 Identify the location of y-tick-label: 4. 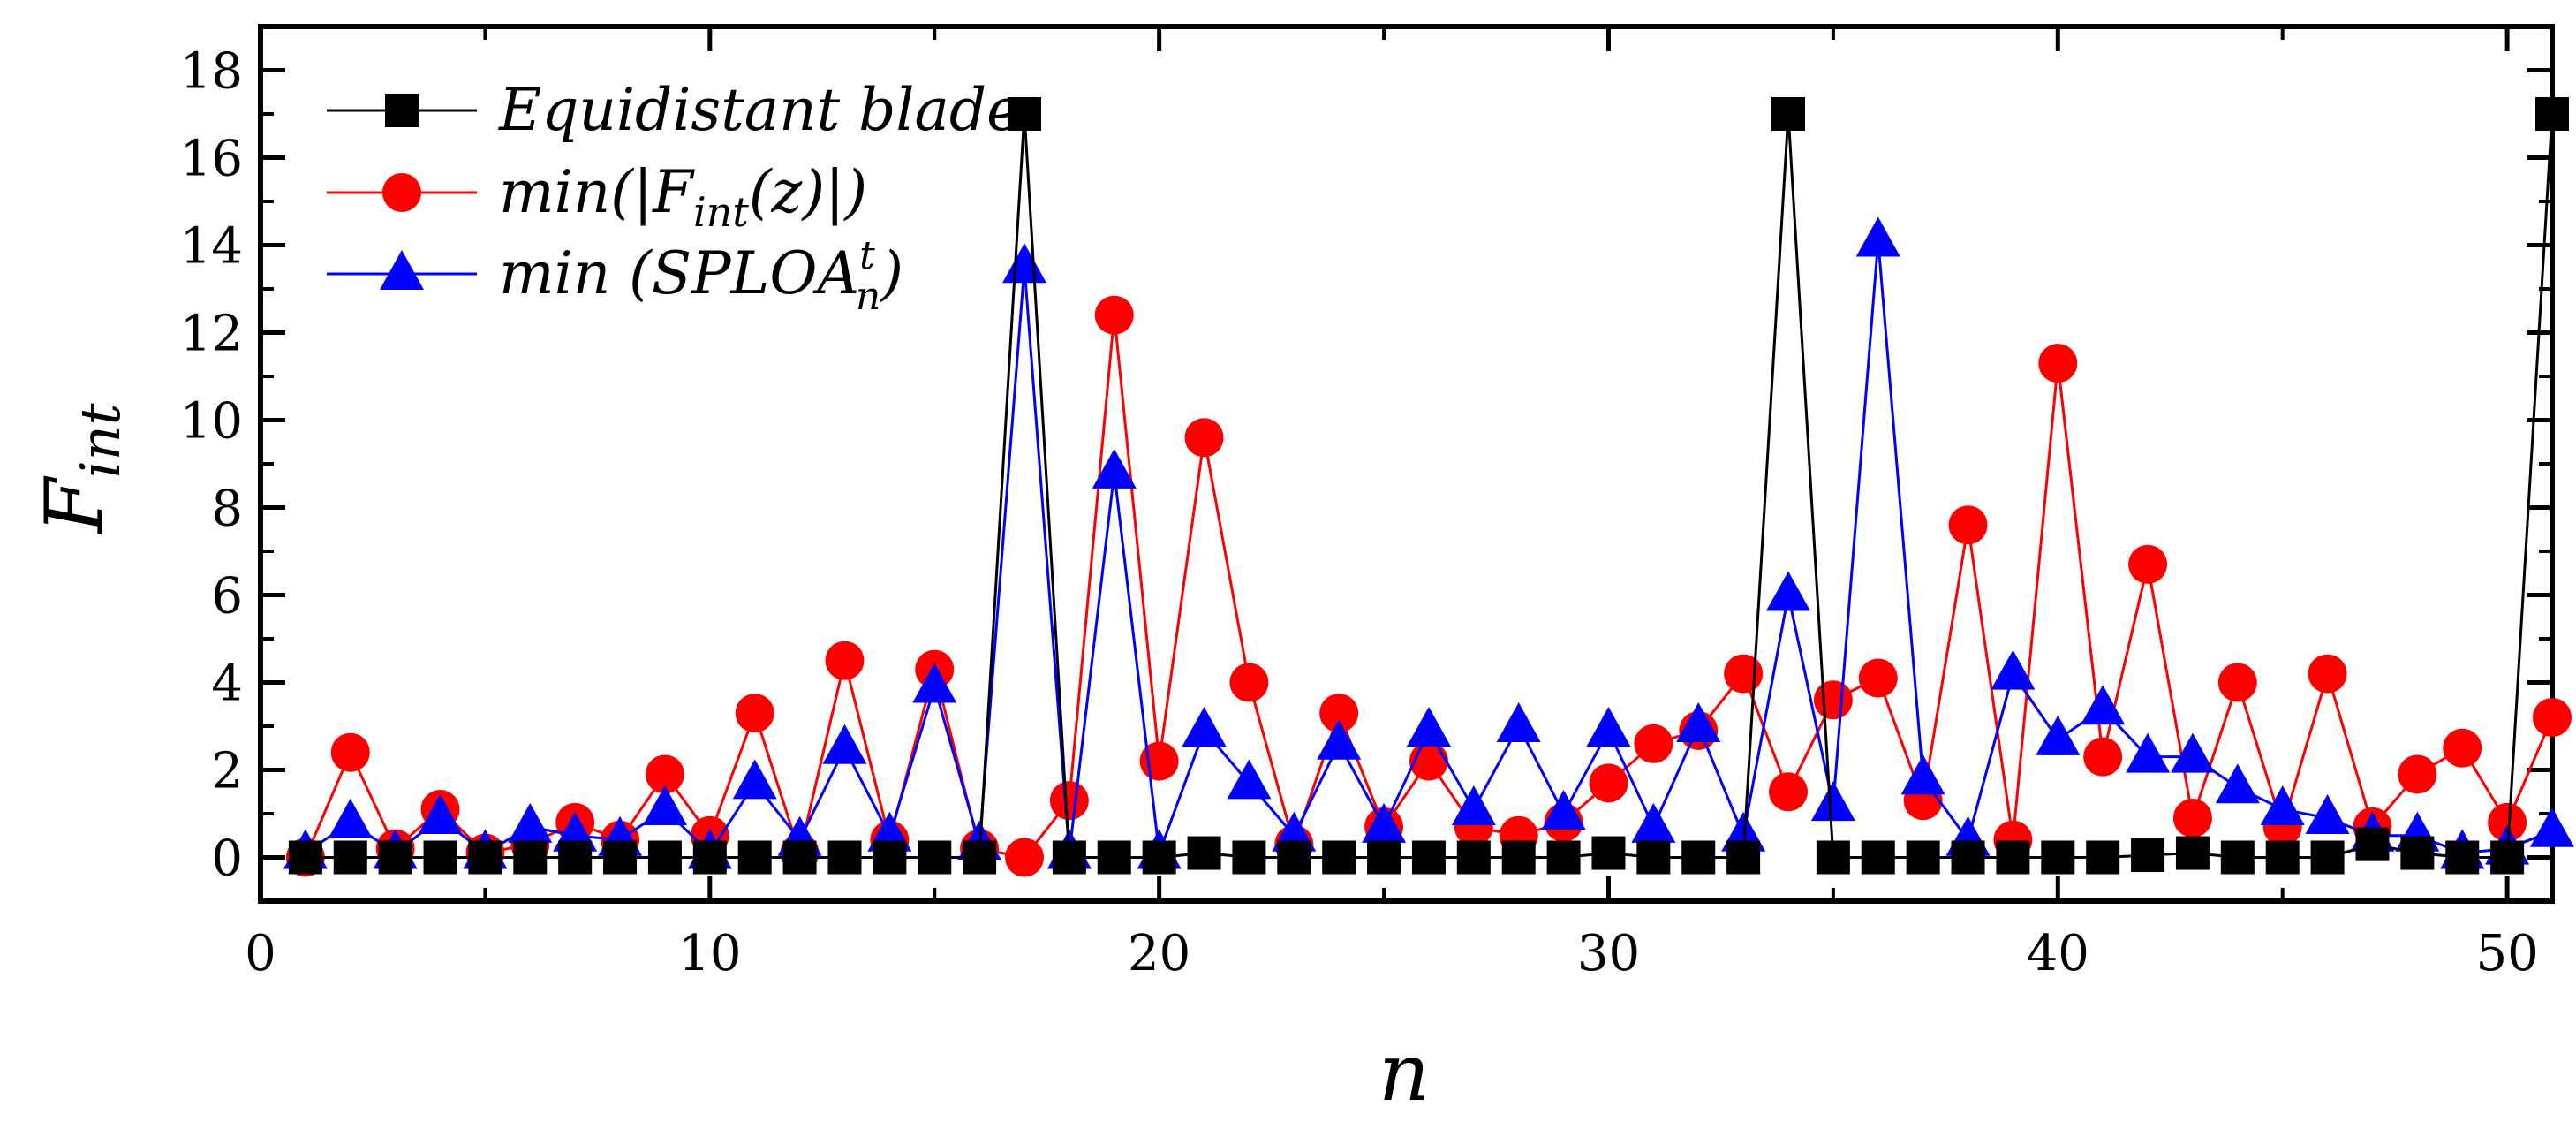
(227, 684).